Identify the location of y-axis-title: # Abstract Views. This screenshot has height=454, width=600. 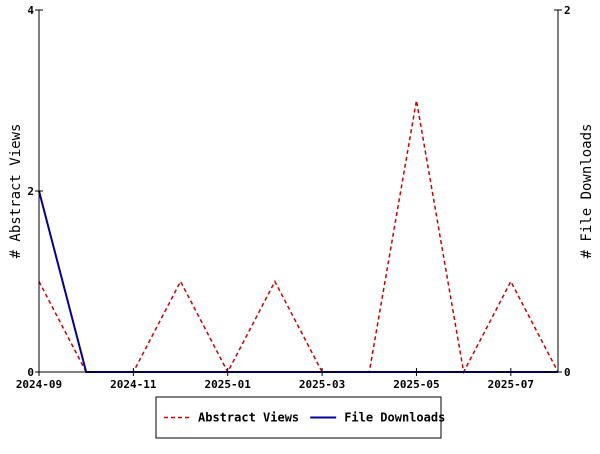
(16, 191).